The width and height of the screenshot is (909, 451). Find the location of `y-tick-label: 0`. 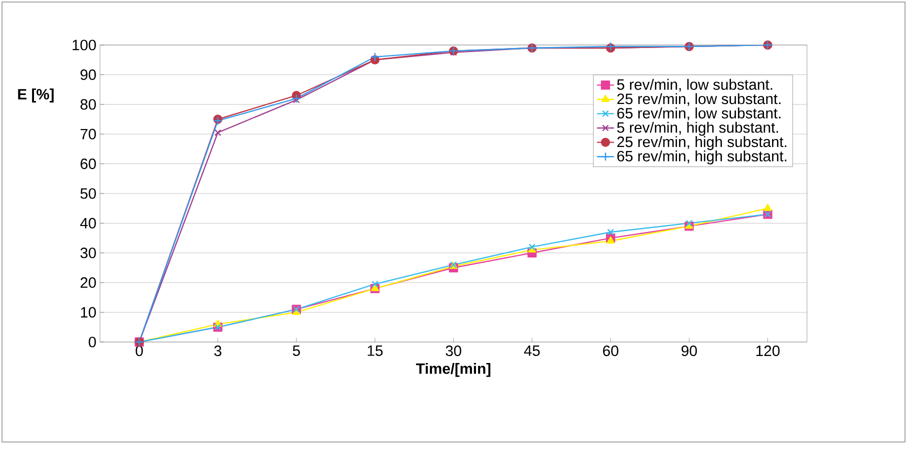

y-tick-label: 0 is located at coordinates (92, 342).